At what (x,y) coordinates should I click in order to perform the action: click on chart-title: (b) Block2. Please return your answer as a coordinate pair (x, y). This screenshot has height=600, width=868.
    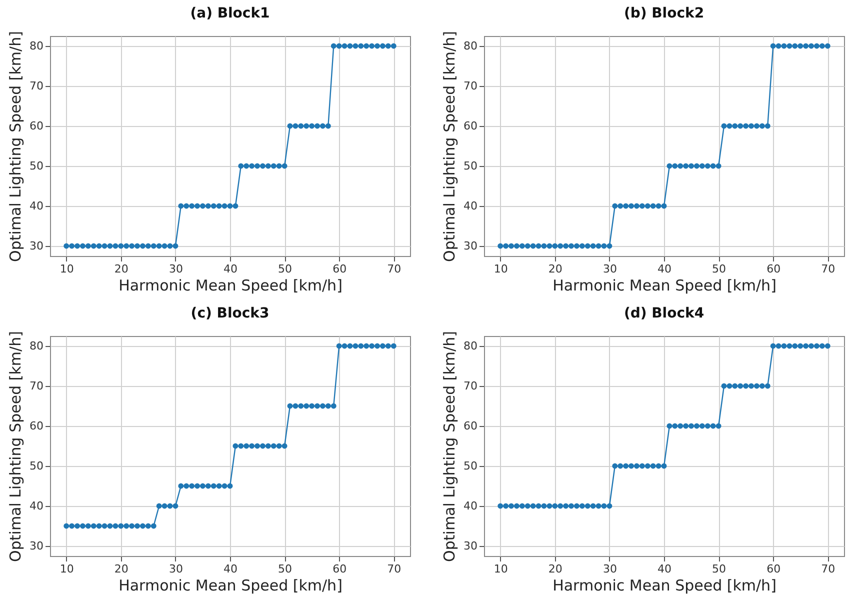
    Looking at the image, I should click on (664, 14).